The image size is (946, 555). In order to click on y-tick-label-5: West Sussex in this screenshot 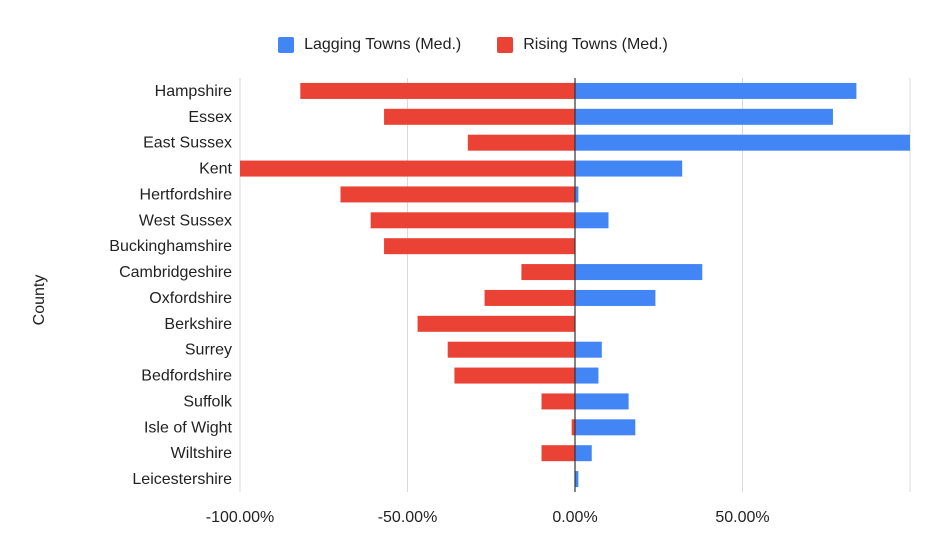, I will do `click(185, 220)`.